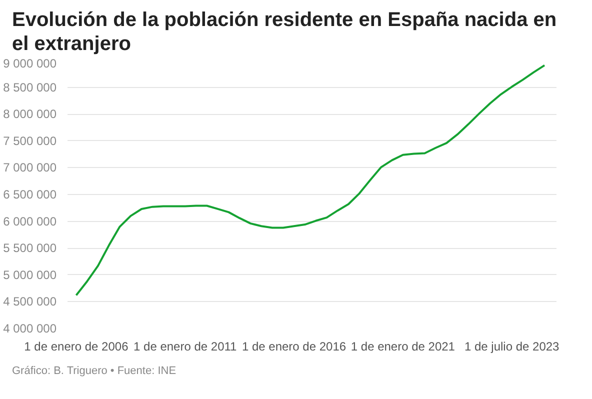 This screenshot has height=399, width=592. I want to click on text: Gráfico: B. Triguero • Fuente: INE, so click(94, 371).